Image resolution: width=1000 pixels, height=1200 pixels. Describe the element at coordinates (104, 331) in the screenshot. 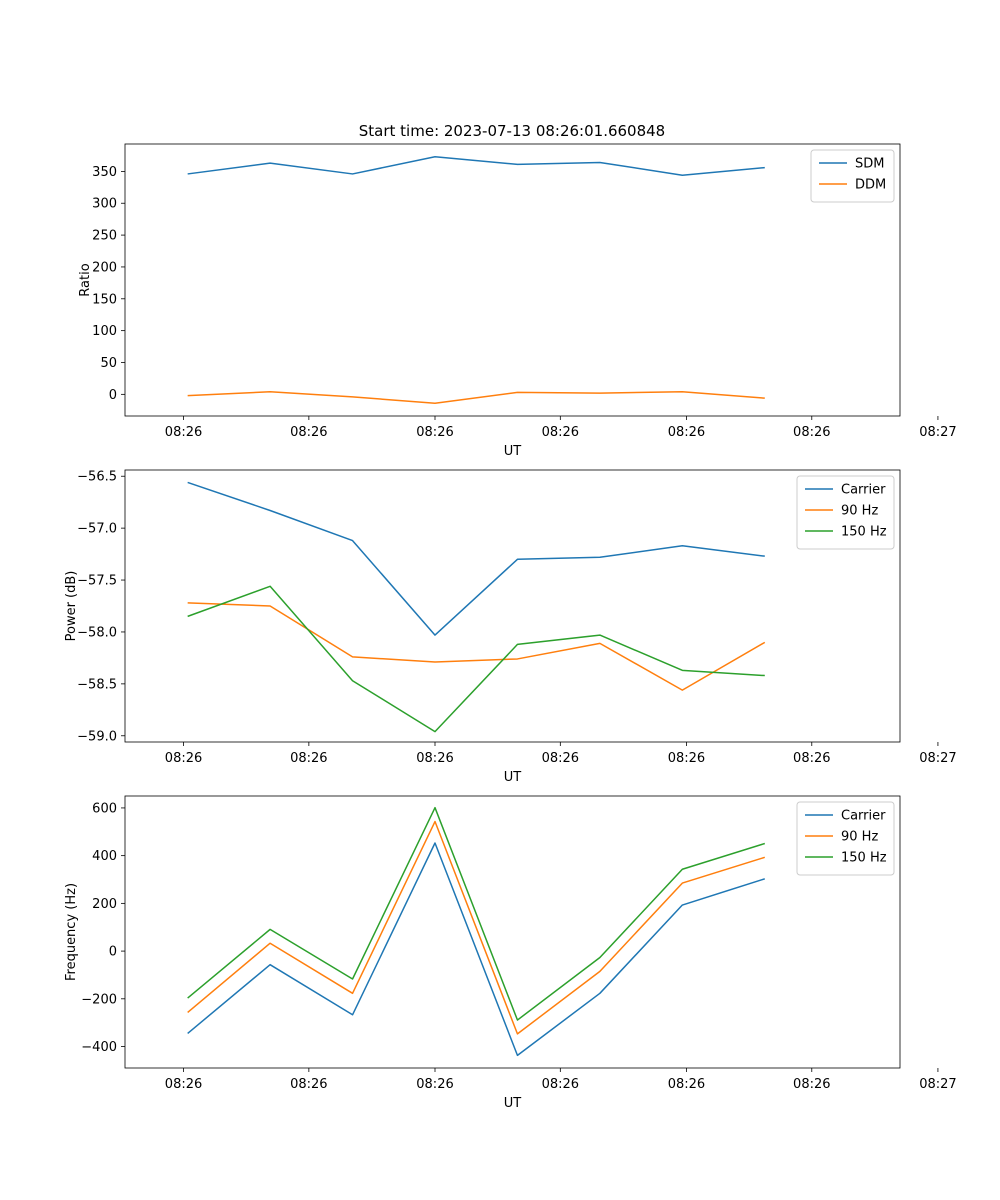

I see `y-tick-label: 100` at that location.